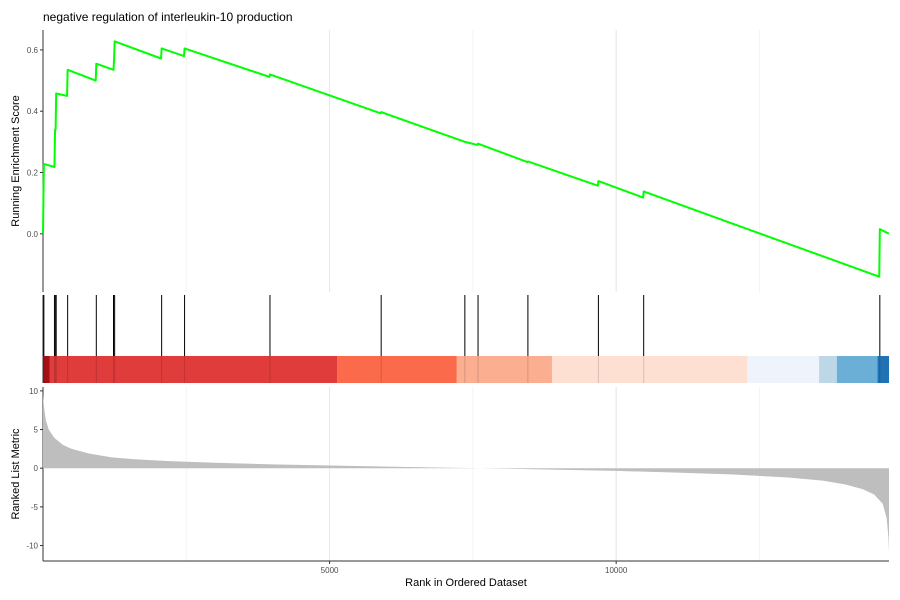  I want to click on y-tick-label-top: 0.6, so click(33, 50).